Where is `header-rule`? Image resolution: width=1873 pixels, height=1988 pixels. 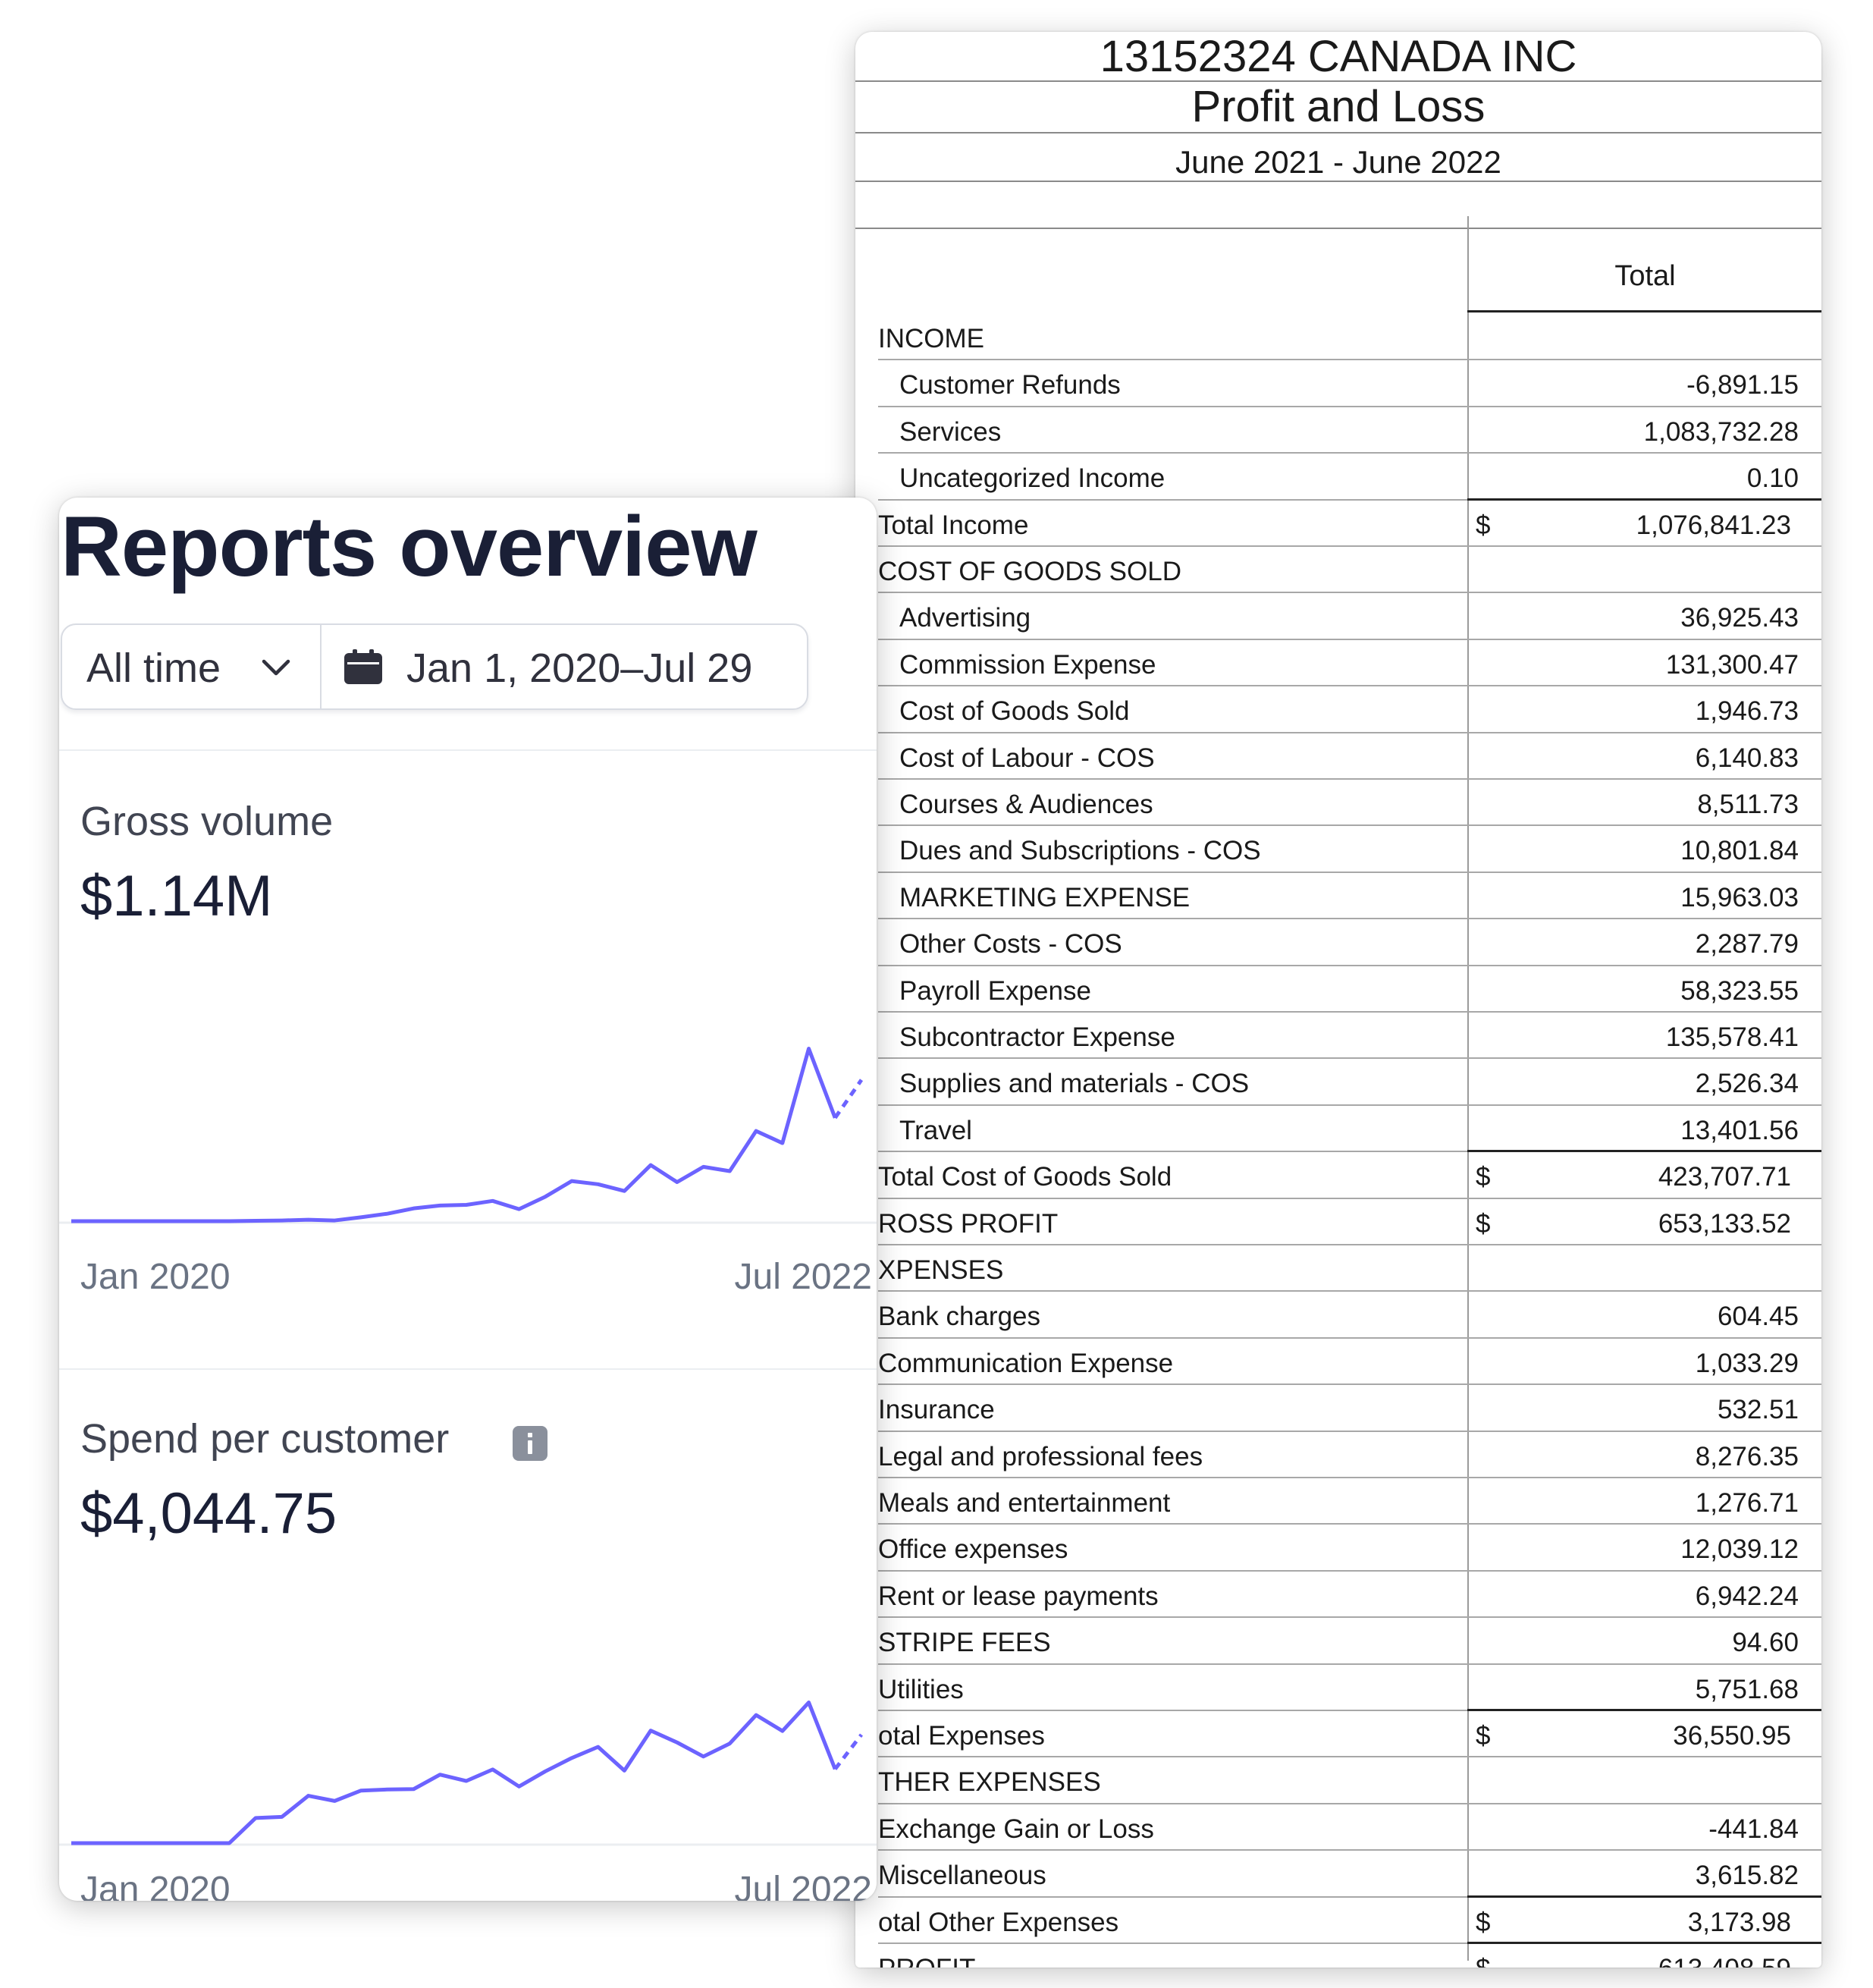 header-rule is located at coordinates (1644, 311).